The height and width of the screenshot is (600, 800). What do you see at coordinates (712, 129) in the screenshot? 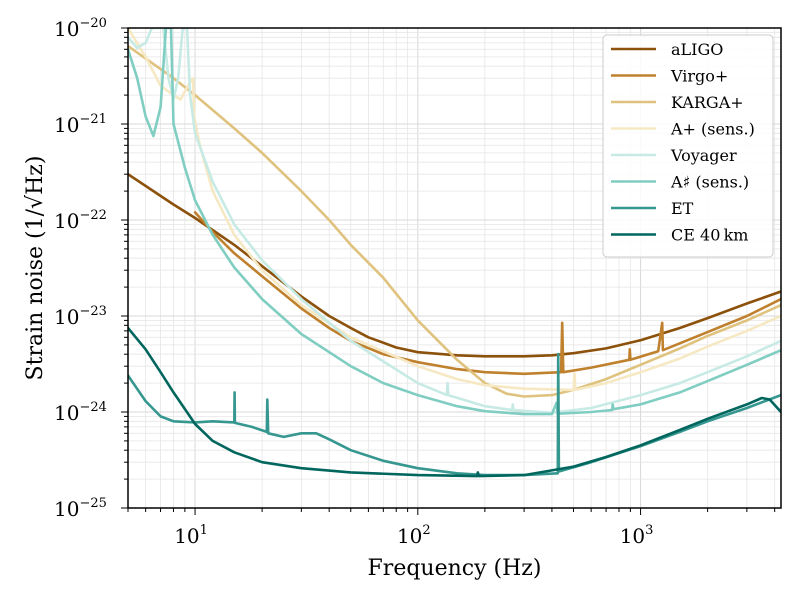
I see `legend-label: A+ (sens.)` at bounding box center [712, 129].